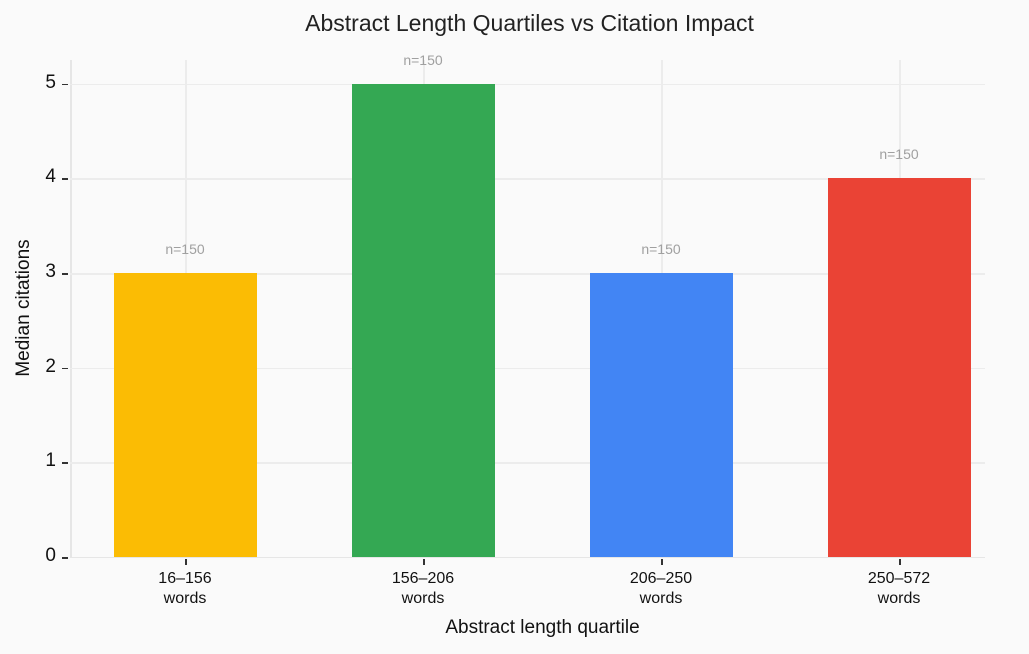 The height and width of the screenshot is (654, 1029). What do you see at coordinates (71, 308) in the screenshot?
I see `y-axis-spine` at bounding box center [71, 308].